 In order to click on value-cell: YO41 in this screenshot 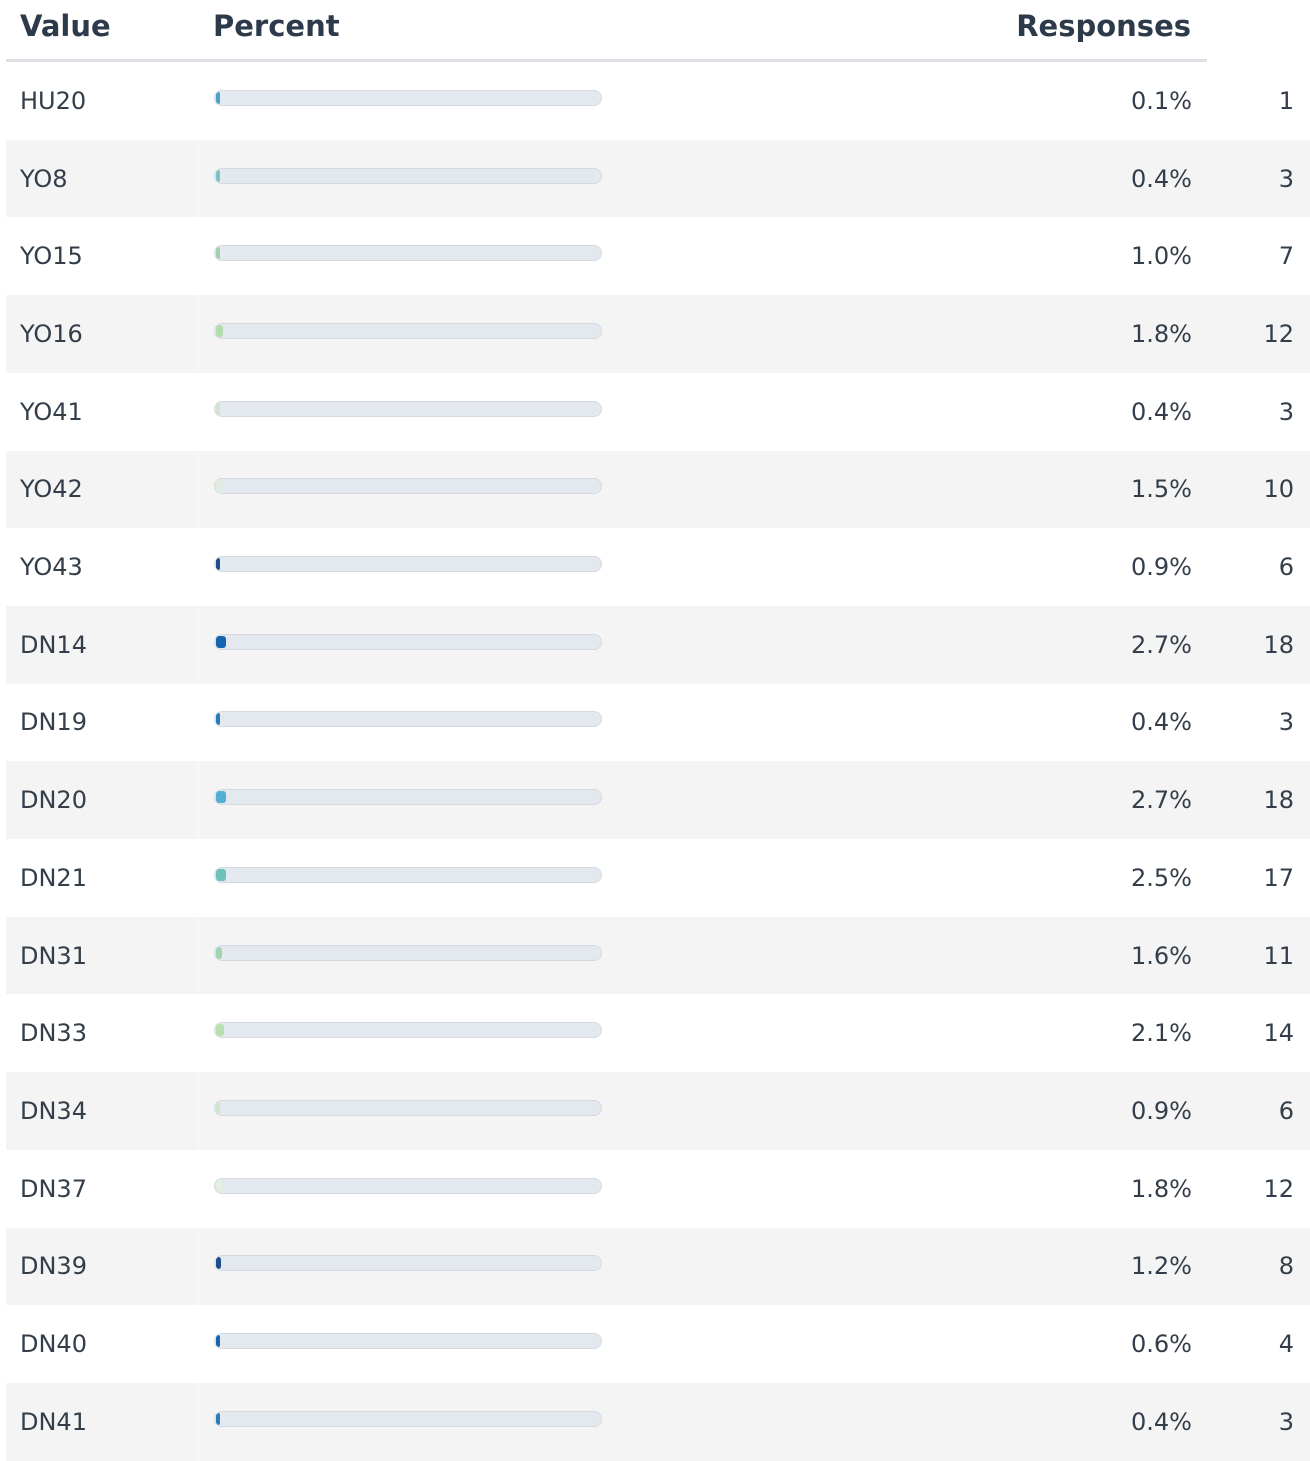, I will do `click(51, 411)`.